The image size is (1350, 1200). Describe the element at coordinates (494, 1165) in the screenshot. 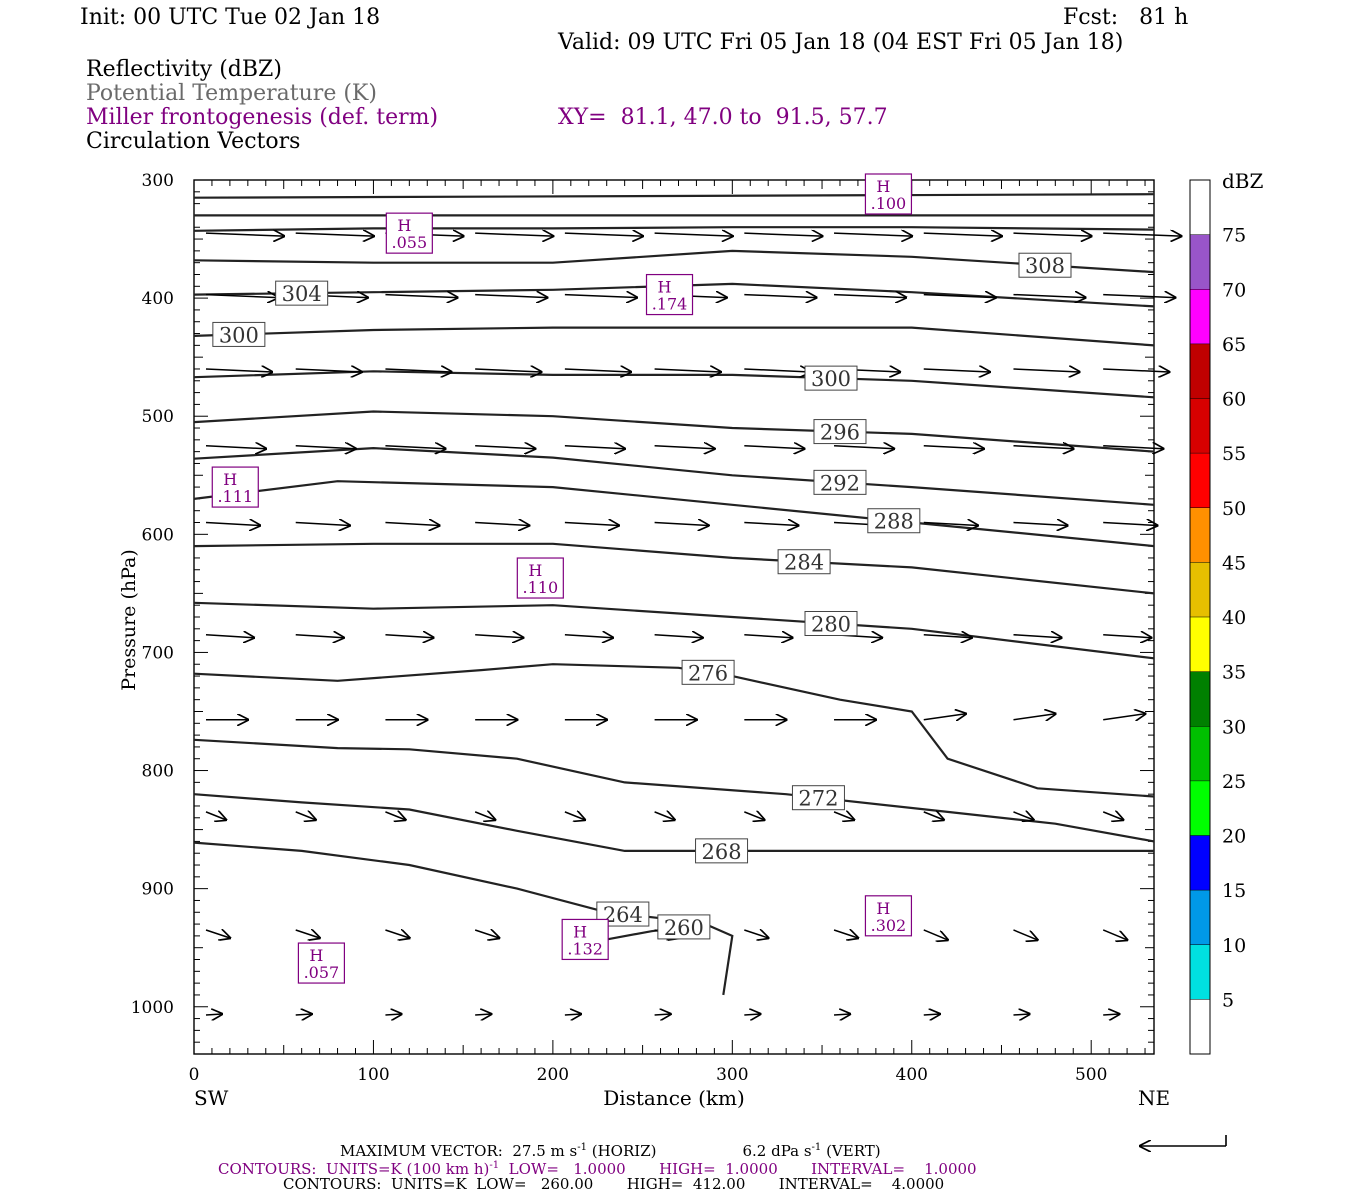

I see `contours1-exp: -1` at that location.